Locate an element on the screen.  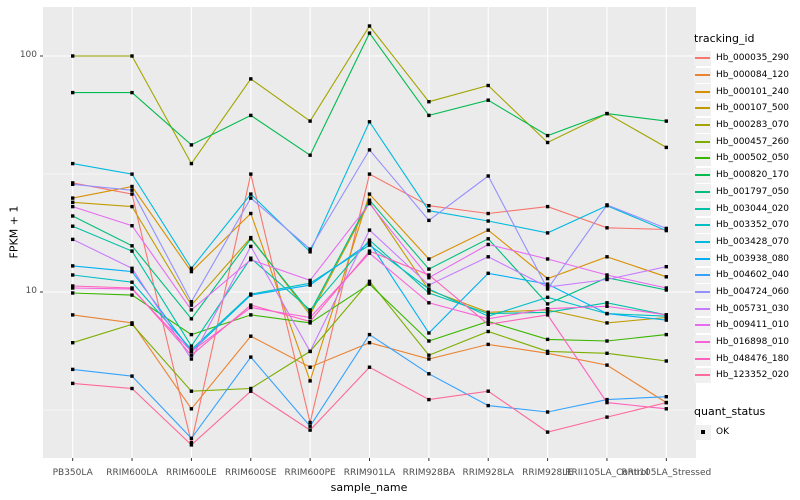
x-tick-label-RRIM901LA: RRIM901LA is located at coordinates (369, 473).